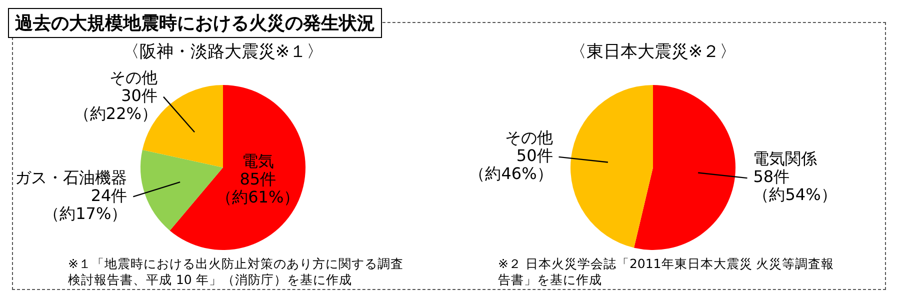 The height and width of the screenshot is (301, 900). Describe the element at coordinates (116, 104) in the screenshot. I see `data-label: 30件（約22%）` at that location.